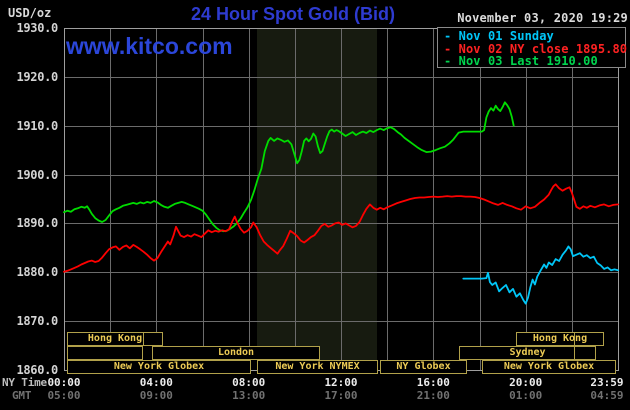 The width and height of the screenshot is (630, 410). I want to click on x-tick-gmt-01:00: 01:00, so click(526, 395).